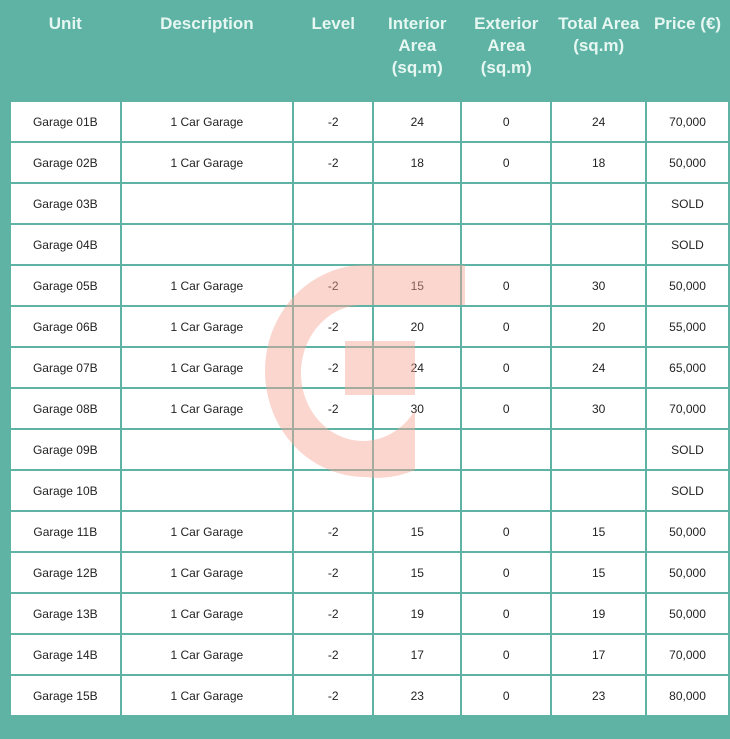  Describe the element at coordinates (417, 613) in the screenshot. I see `cell-interior-area: 19` at that location.